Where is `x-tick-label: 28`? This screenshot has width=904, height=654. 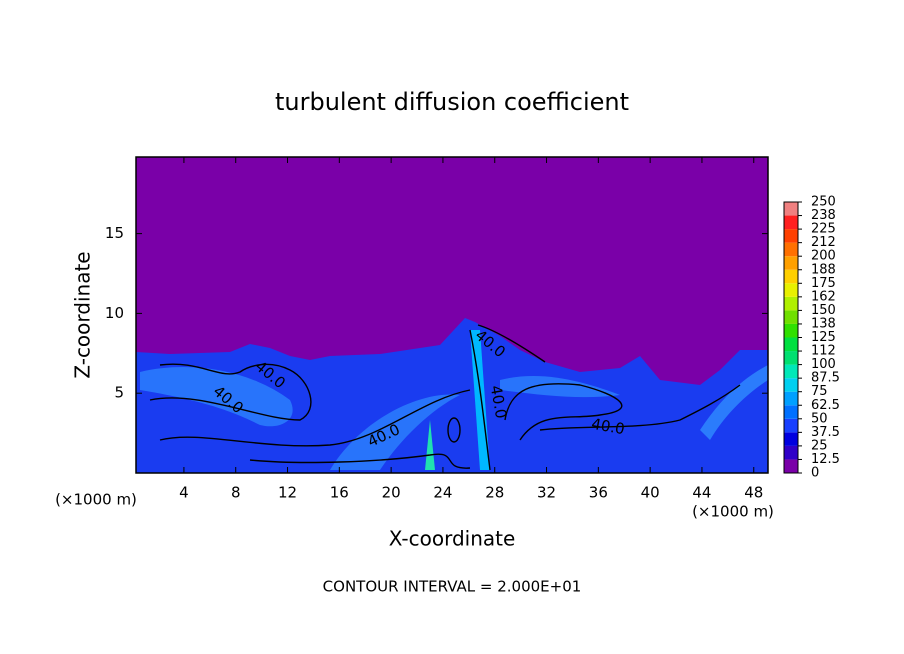 x-tick-label: 28 is located at coordinates (494, 493).